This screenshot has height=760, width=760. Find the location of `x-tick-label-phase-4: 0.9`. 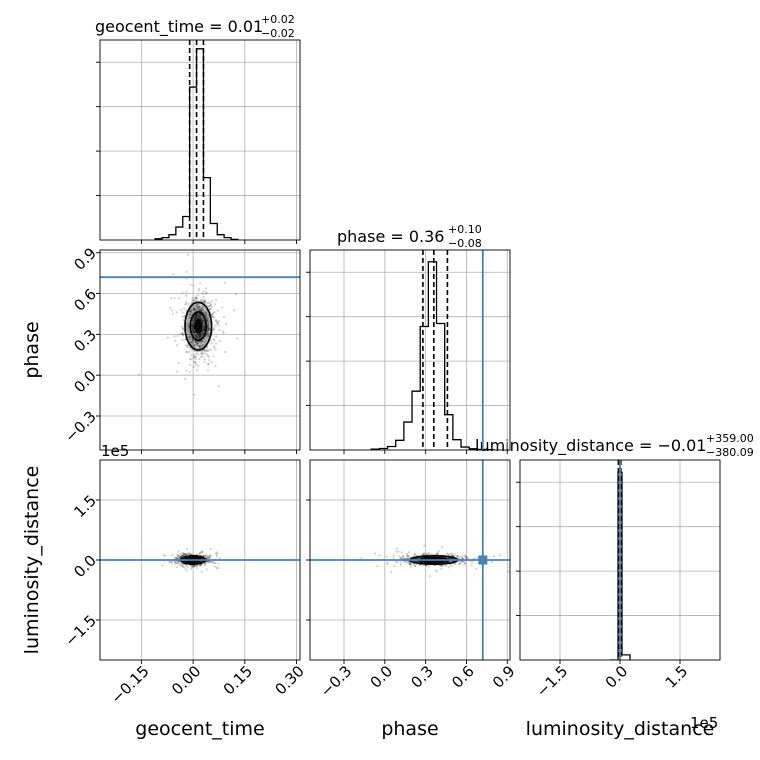

x-tick-label-phase-4: 0.9 is located at coordinates (504, 677).